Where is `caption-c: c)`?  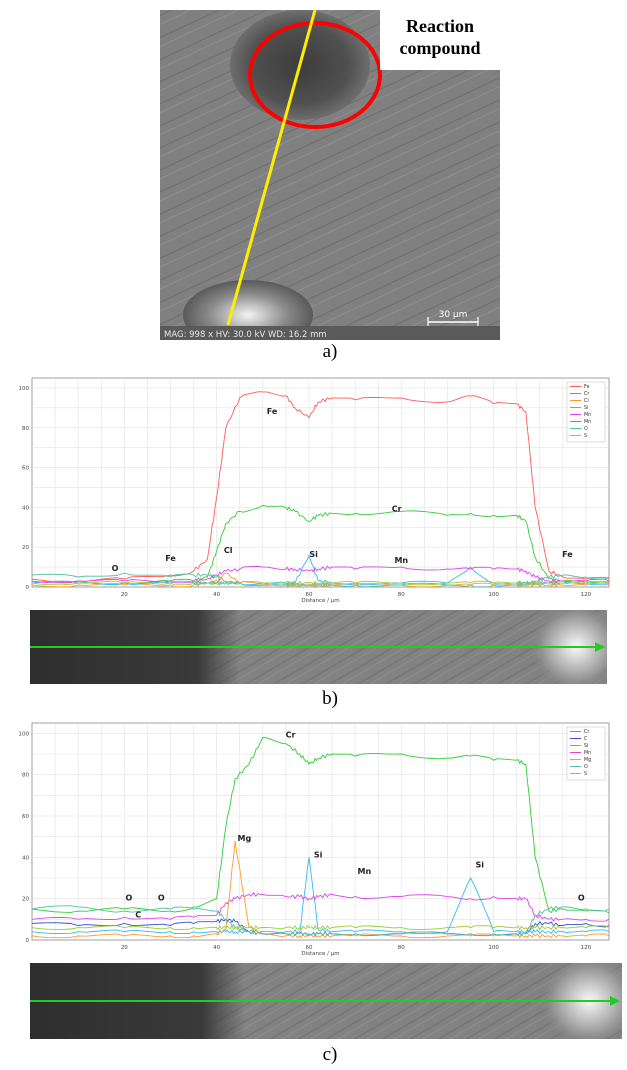 caption-c: c) is located at coordinates (330, 1054).